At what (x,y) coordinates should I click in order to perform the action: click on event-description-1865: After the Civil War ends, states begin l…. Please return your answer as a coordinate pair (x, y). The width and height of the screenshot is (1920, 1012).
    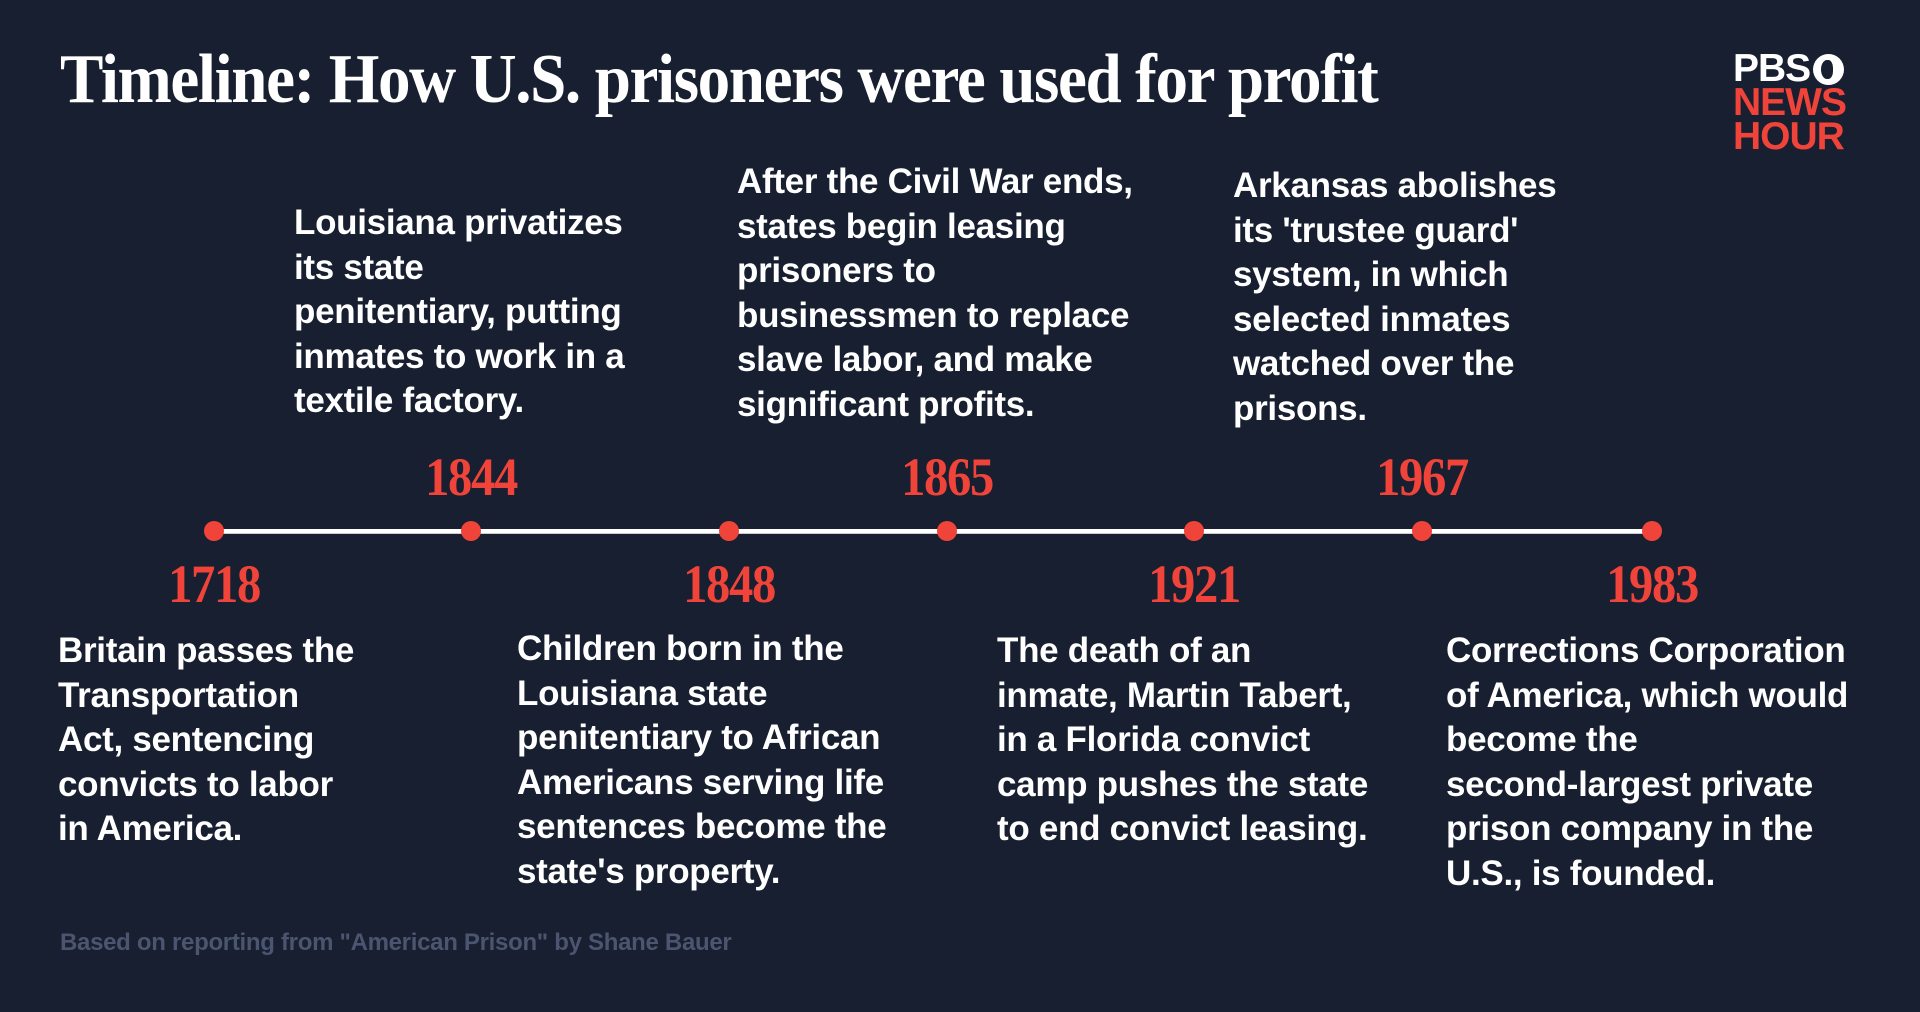
    Looking at the image, I should click on (935, 293).